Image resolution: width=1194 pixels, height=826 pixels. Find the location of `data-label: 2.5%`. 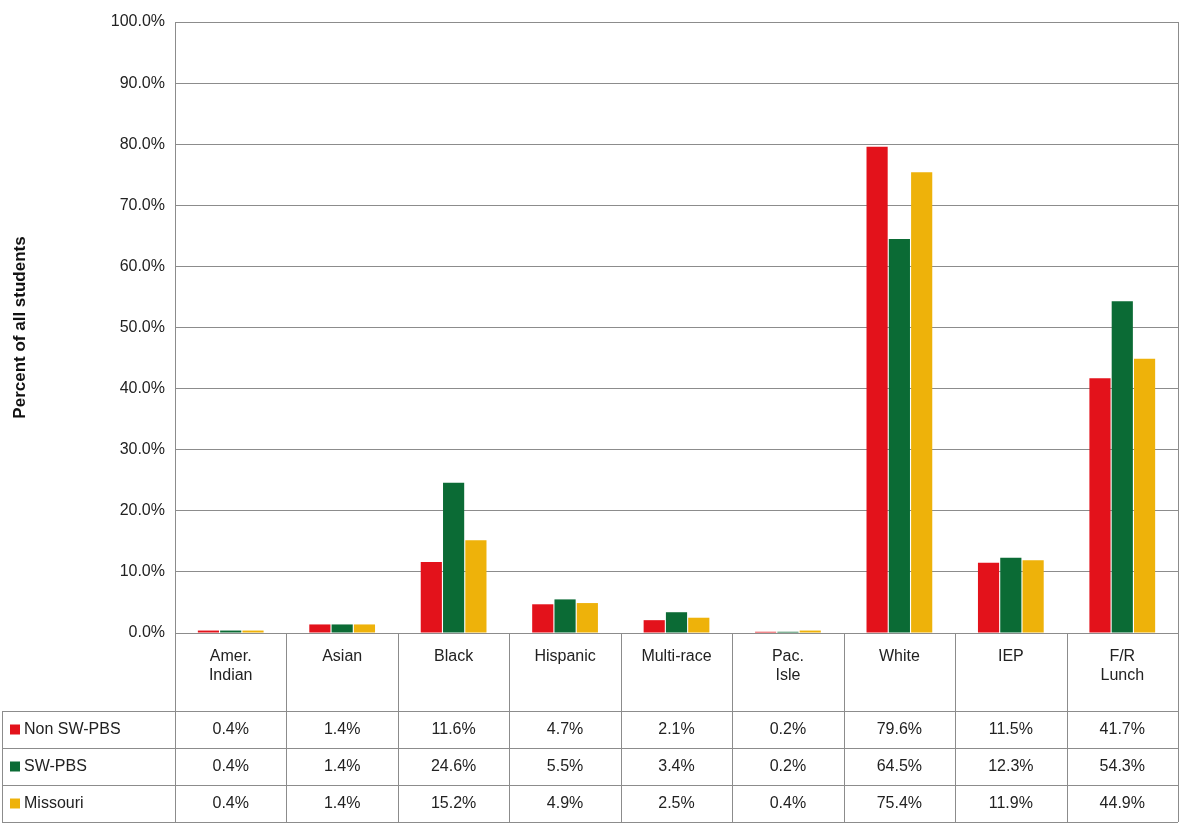

data-label: 2.5% is located at coordinates (676, 802).